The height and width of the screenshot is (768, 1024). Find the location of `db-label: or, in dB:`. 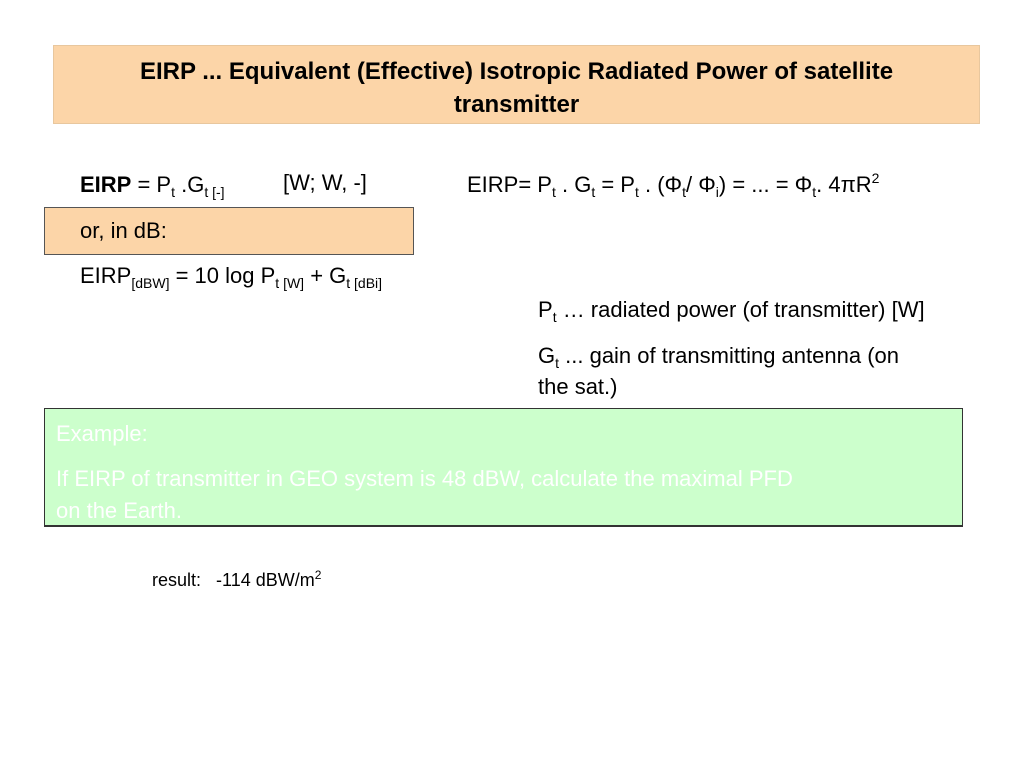

db-label: or, in dB: is located at coordinates (123, 230).